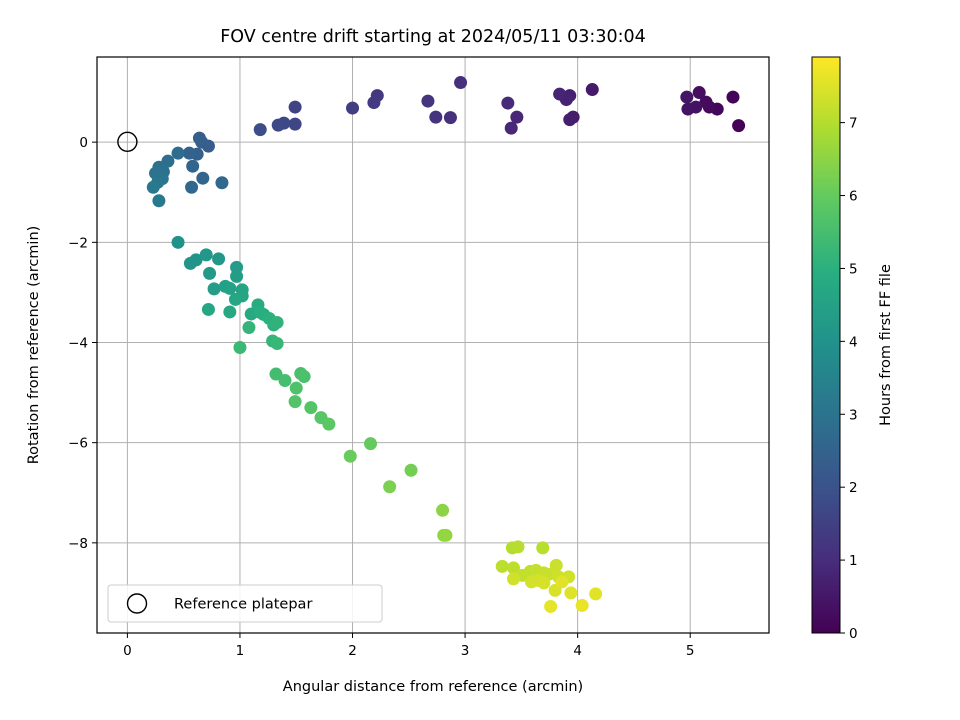 The height and width of the screenshot is (720, 960). I want to click on y-tick-label: −2, so click(78, 243).